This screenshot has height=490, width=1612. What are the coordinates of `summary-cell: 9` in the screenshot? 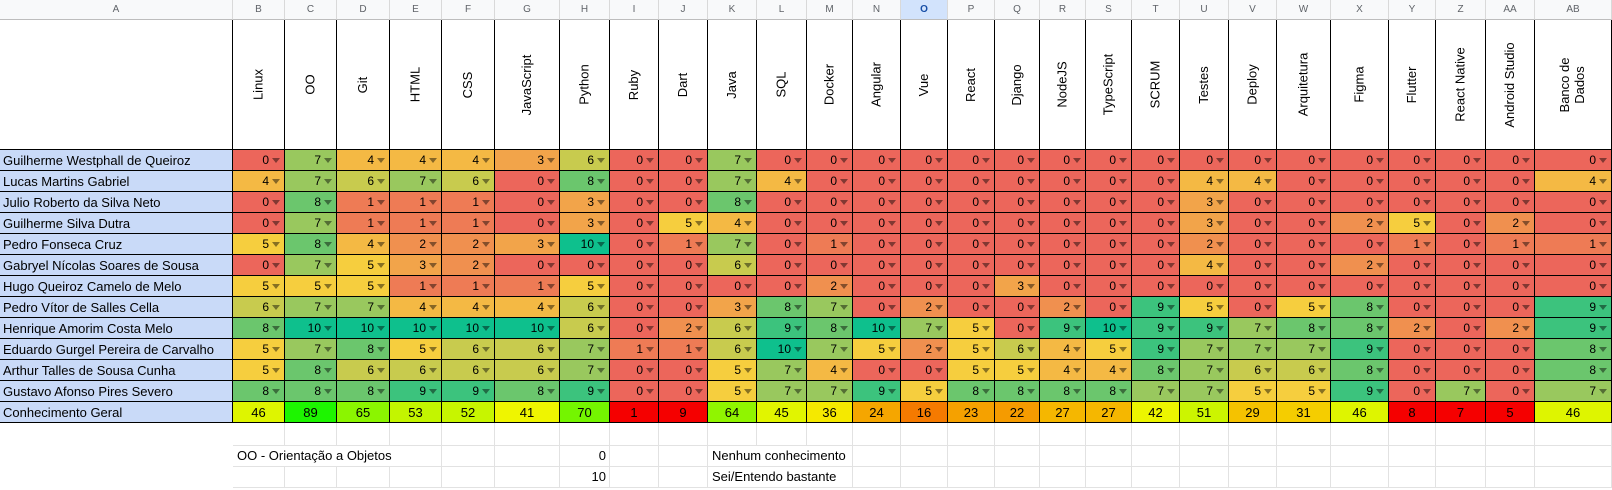 It's located at (683, 412).